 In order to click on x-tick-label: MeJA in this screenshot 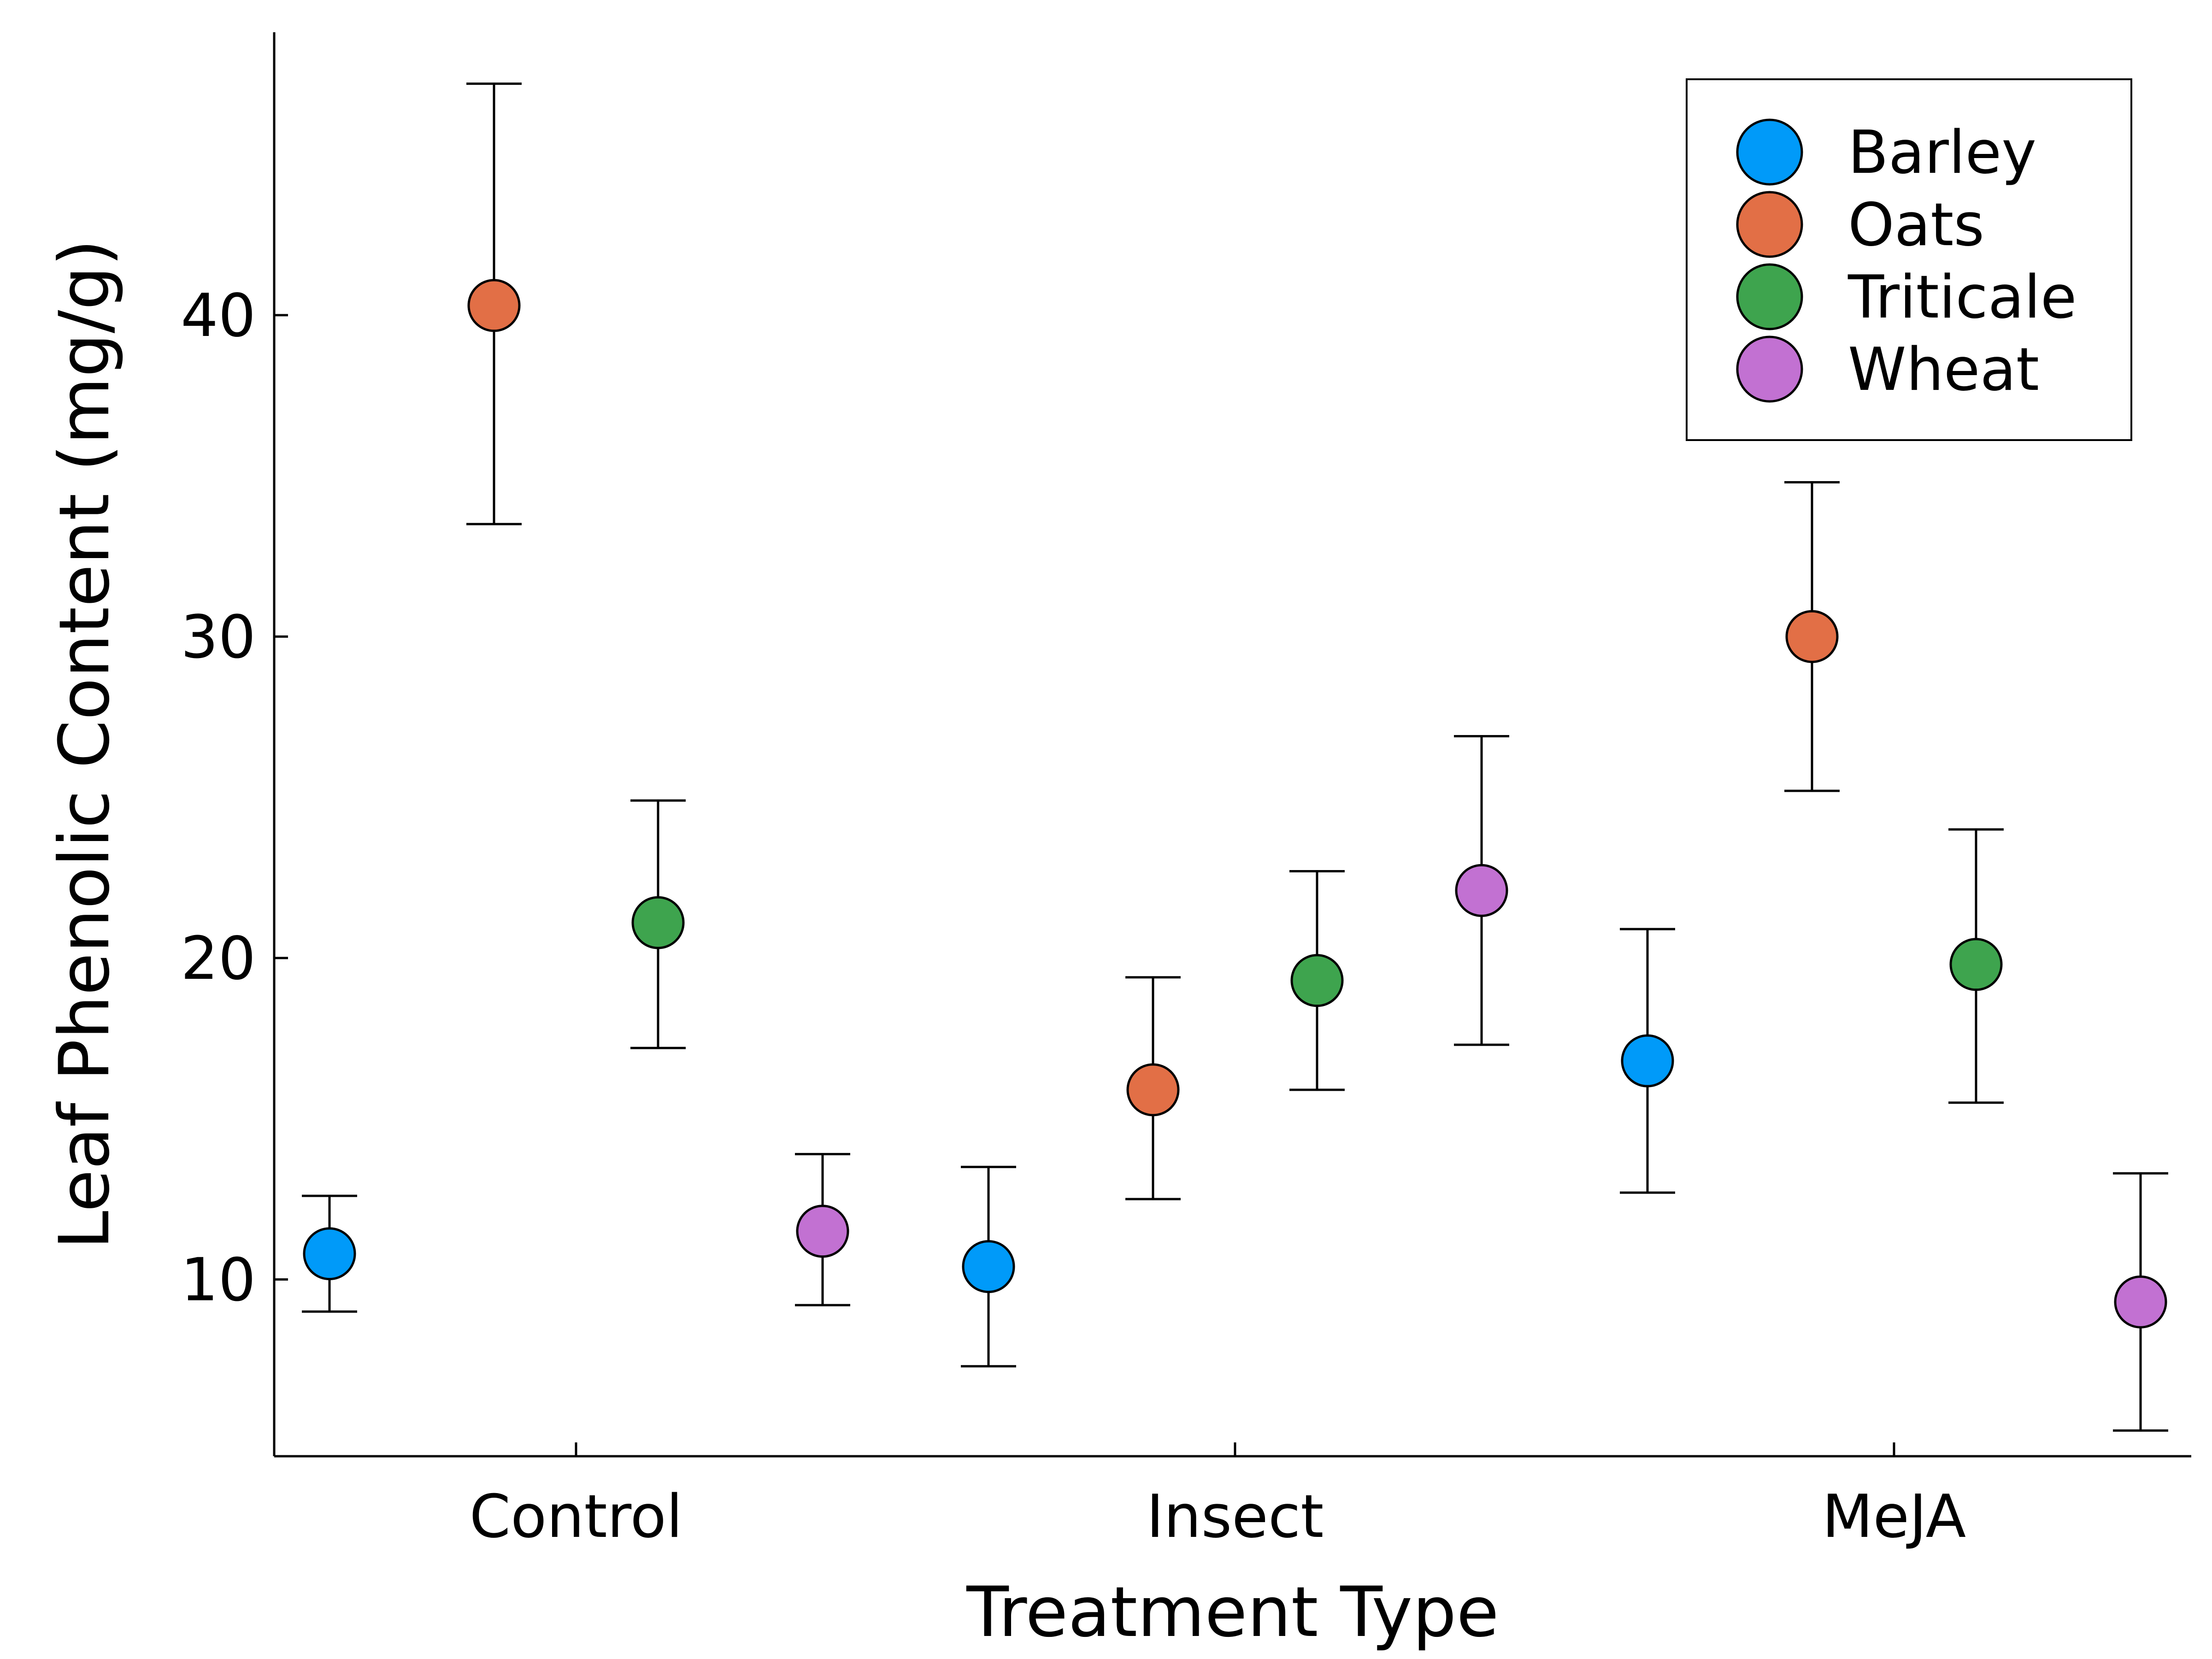, I will do `click(1894, 1517)`.